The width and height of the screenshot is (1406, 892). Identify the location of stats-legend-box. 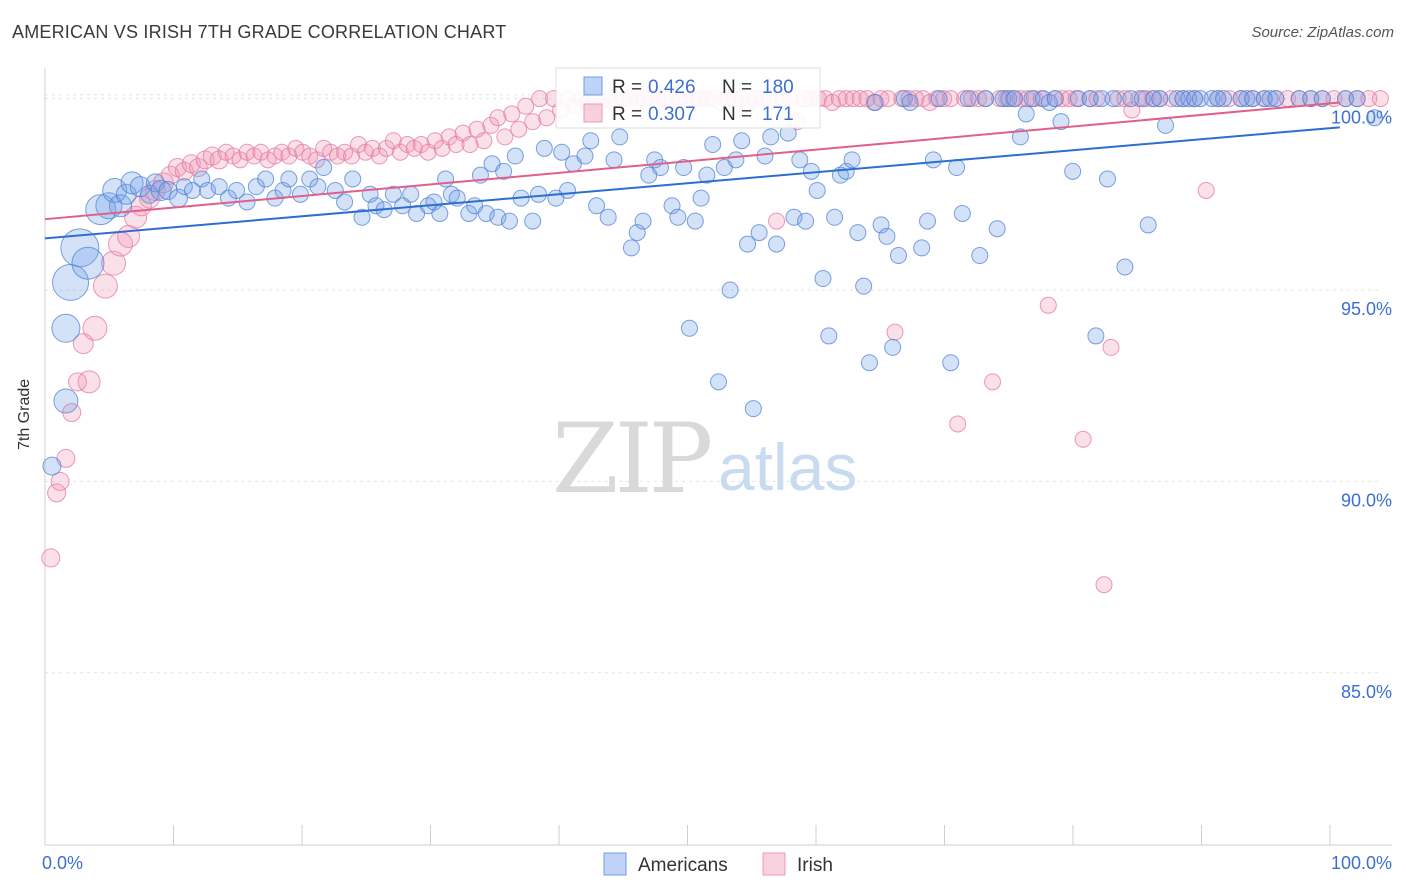
(688, 98).